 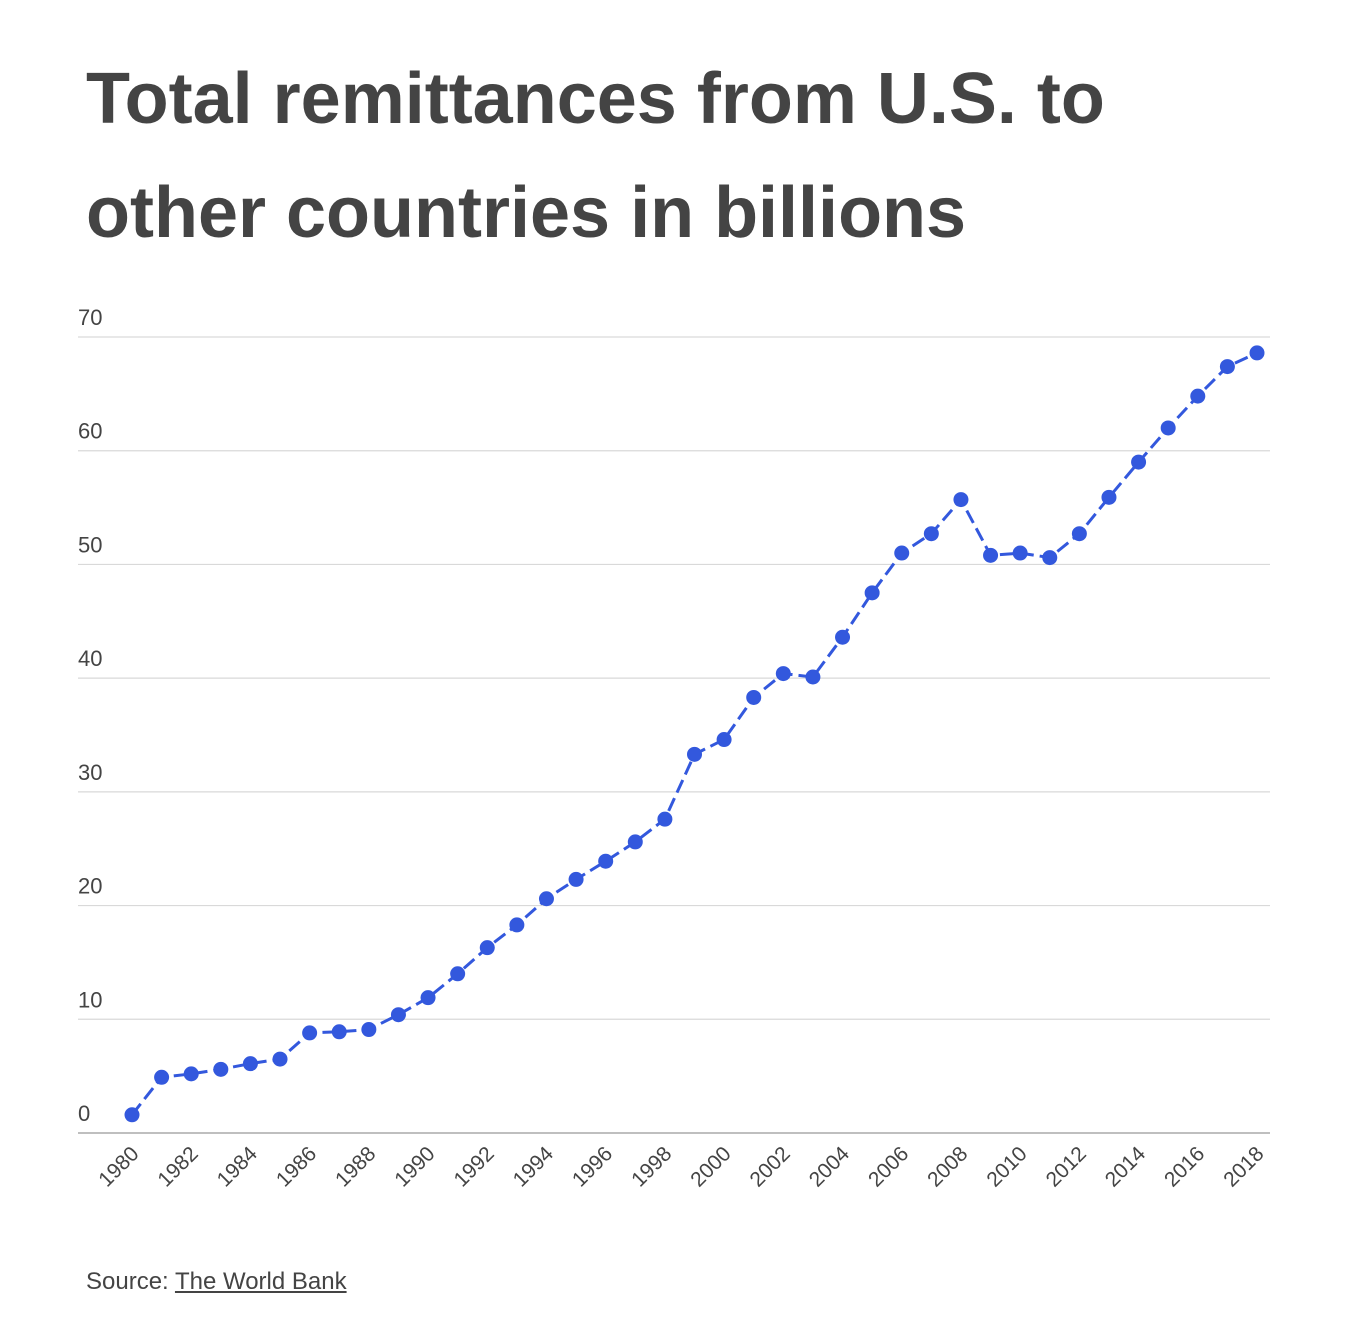 What do you see at coordinates (458, 974) in the screenshot?
I see `data-point-1991` at bounding box center [458, 974].